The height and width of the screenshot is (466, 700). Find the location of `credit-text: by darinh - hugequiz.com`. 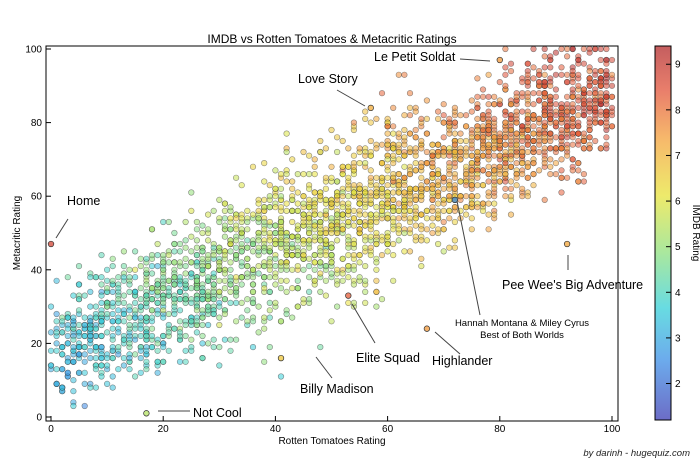

credit-text: by darinh - hugequiz.com is located at coordinates (636, 453).